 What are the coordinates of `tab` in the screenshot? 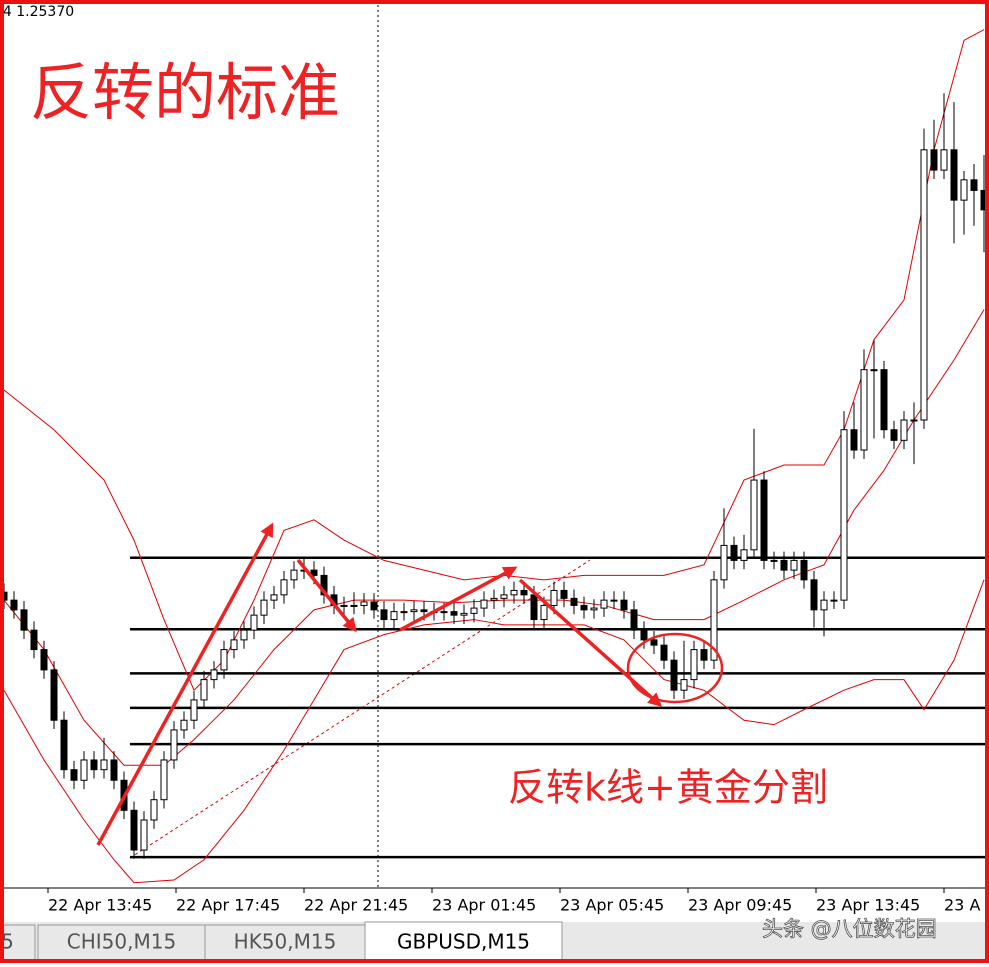 It's located at (121, 944).